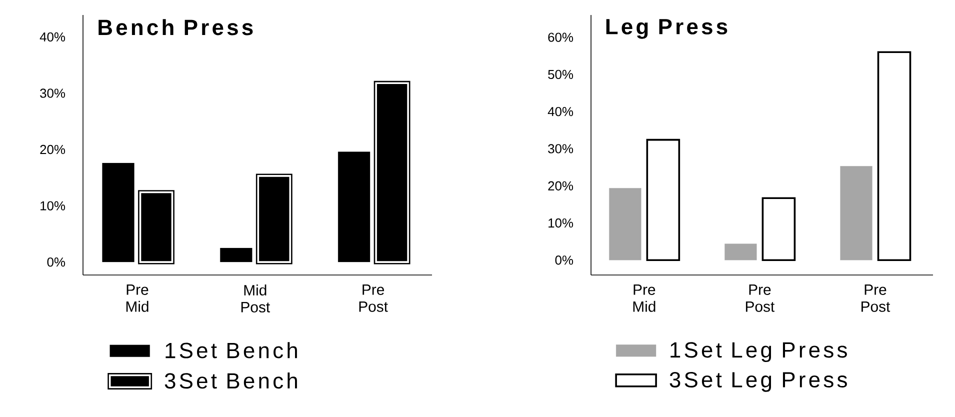 The height and width of the screenshot is (417, 955). What do you see at coordinates (255, 298) in the screenshot?
I see `x-tick-label: Mid Post` at bounding box center [255, 298].